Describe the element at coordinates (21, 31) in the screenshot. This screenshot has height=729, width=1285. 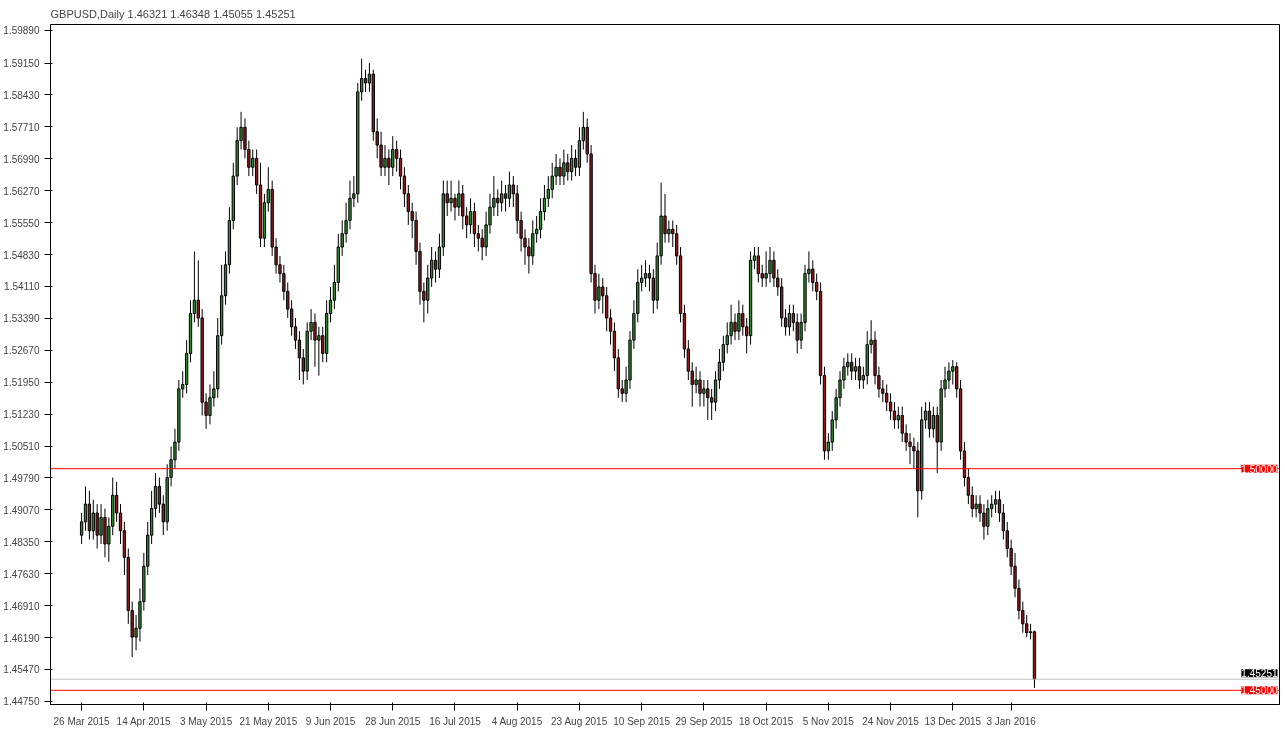
I see `y-tick-label: 1.59890` at that location.